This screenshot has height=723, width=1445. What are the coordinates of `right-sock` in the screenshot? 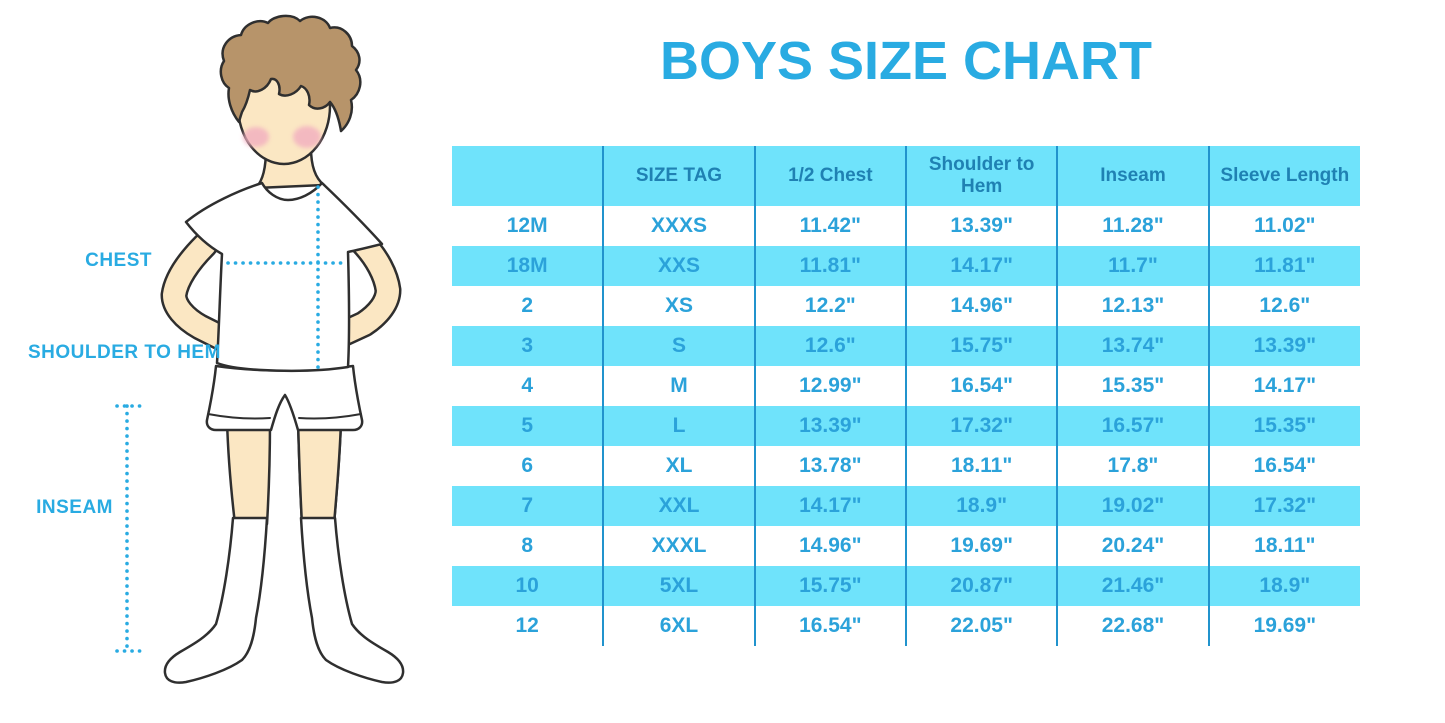 It's located at (352, 600).